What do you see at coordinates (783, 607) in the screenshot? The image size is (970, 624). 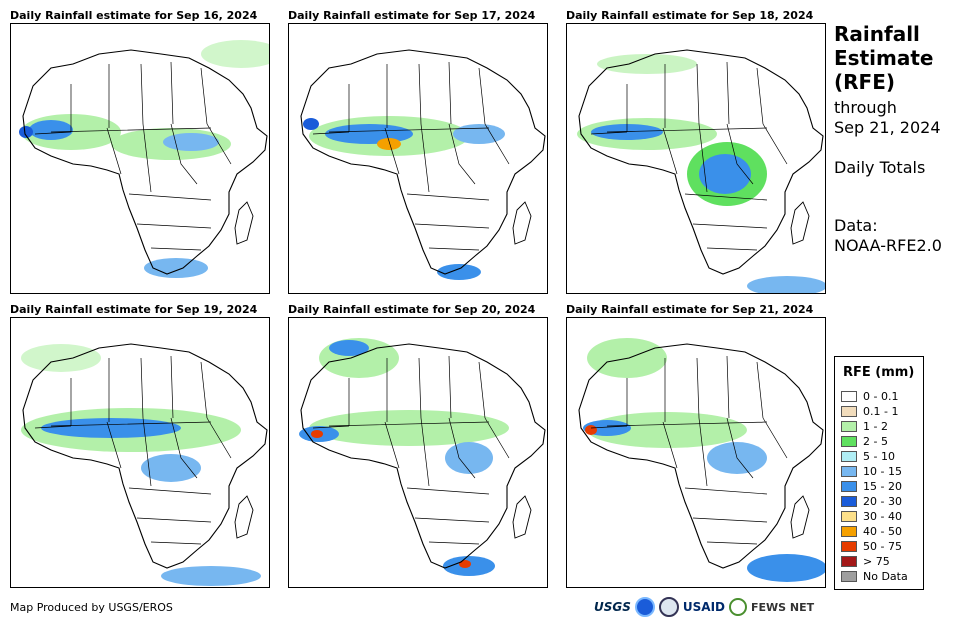 I see `fewsnet-logo: FEWS NET` at bounding box center [783, 607].